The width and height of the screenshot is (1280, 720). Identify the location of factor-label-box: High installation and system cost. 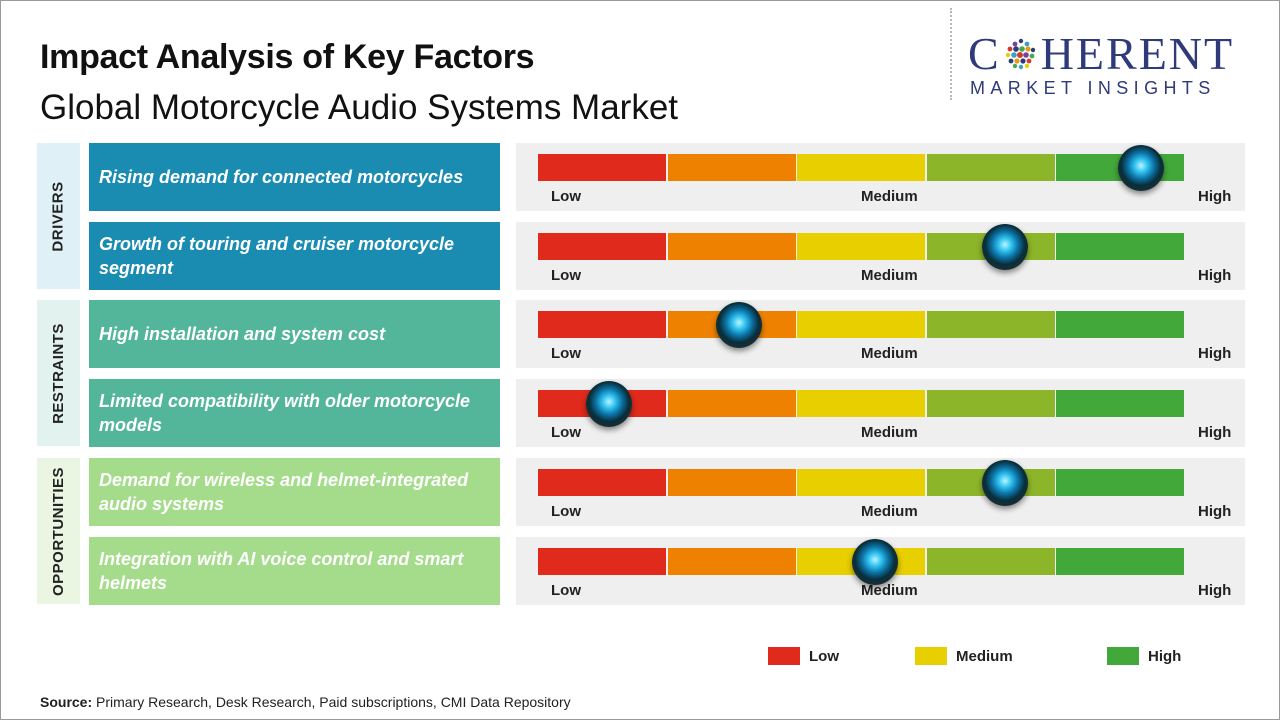
(294, 334).